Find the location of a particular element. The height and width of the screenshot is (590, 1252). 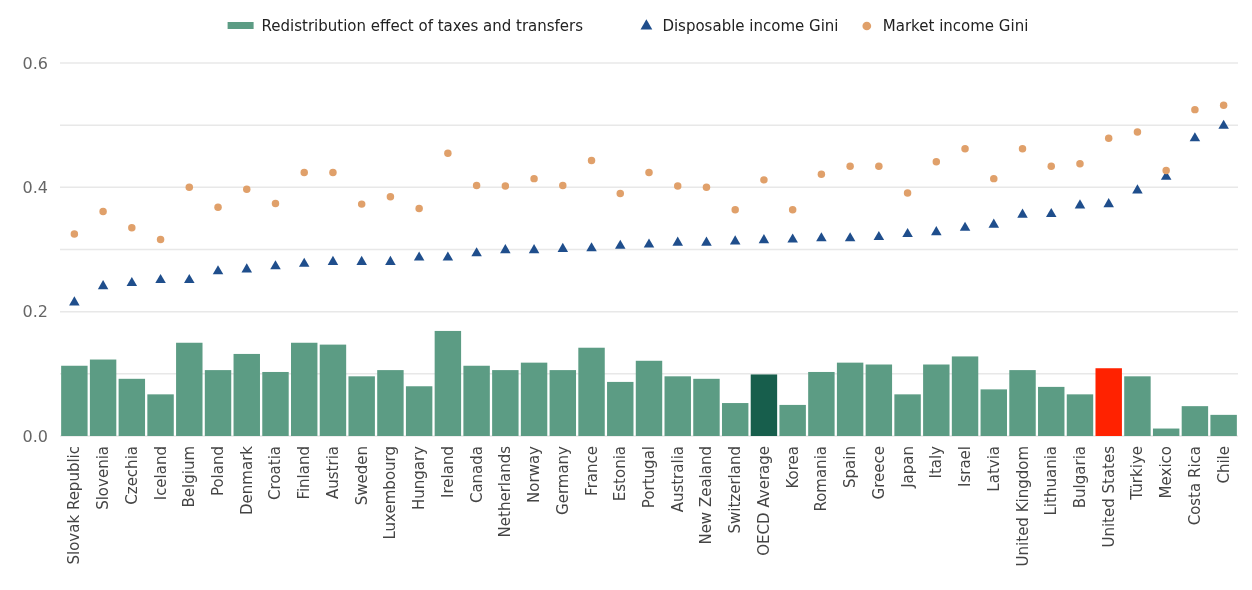

x-tick-label: Austria is located at coordinates (332, 472).